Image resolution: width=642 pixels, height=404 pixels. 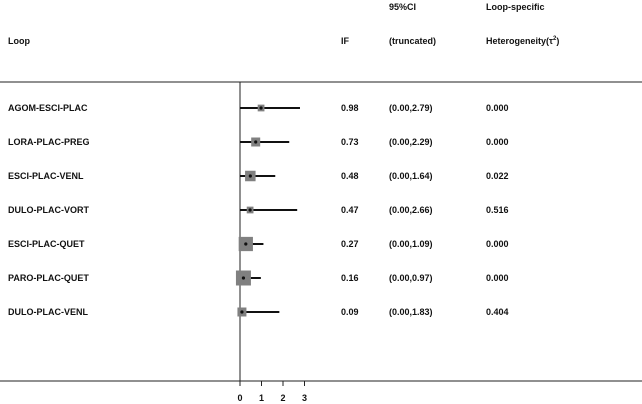 What do you see at coordinates (411, 312) in the screenshot?
I see `row-ci-value: (0.00,1.83)` at bounding box center [411, 312].